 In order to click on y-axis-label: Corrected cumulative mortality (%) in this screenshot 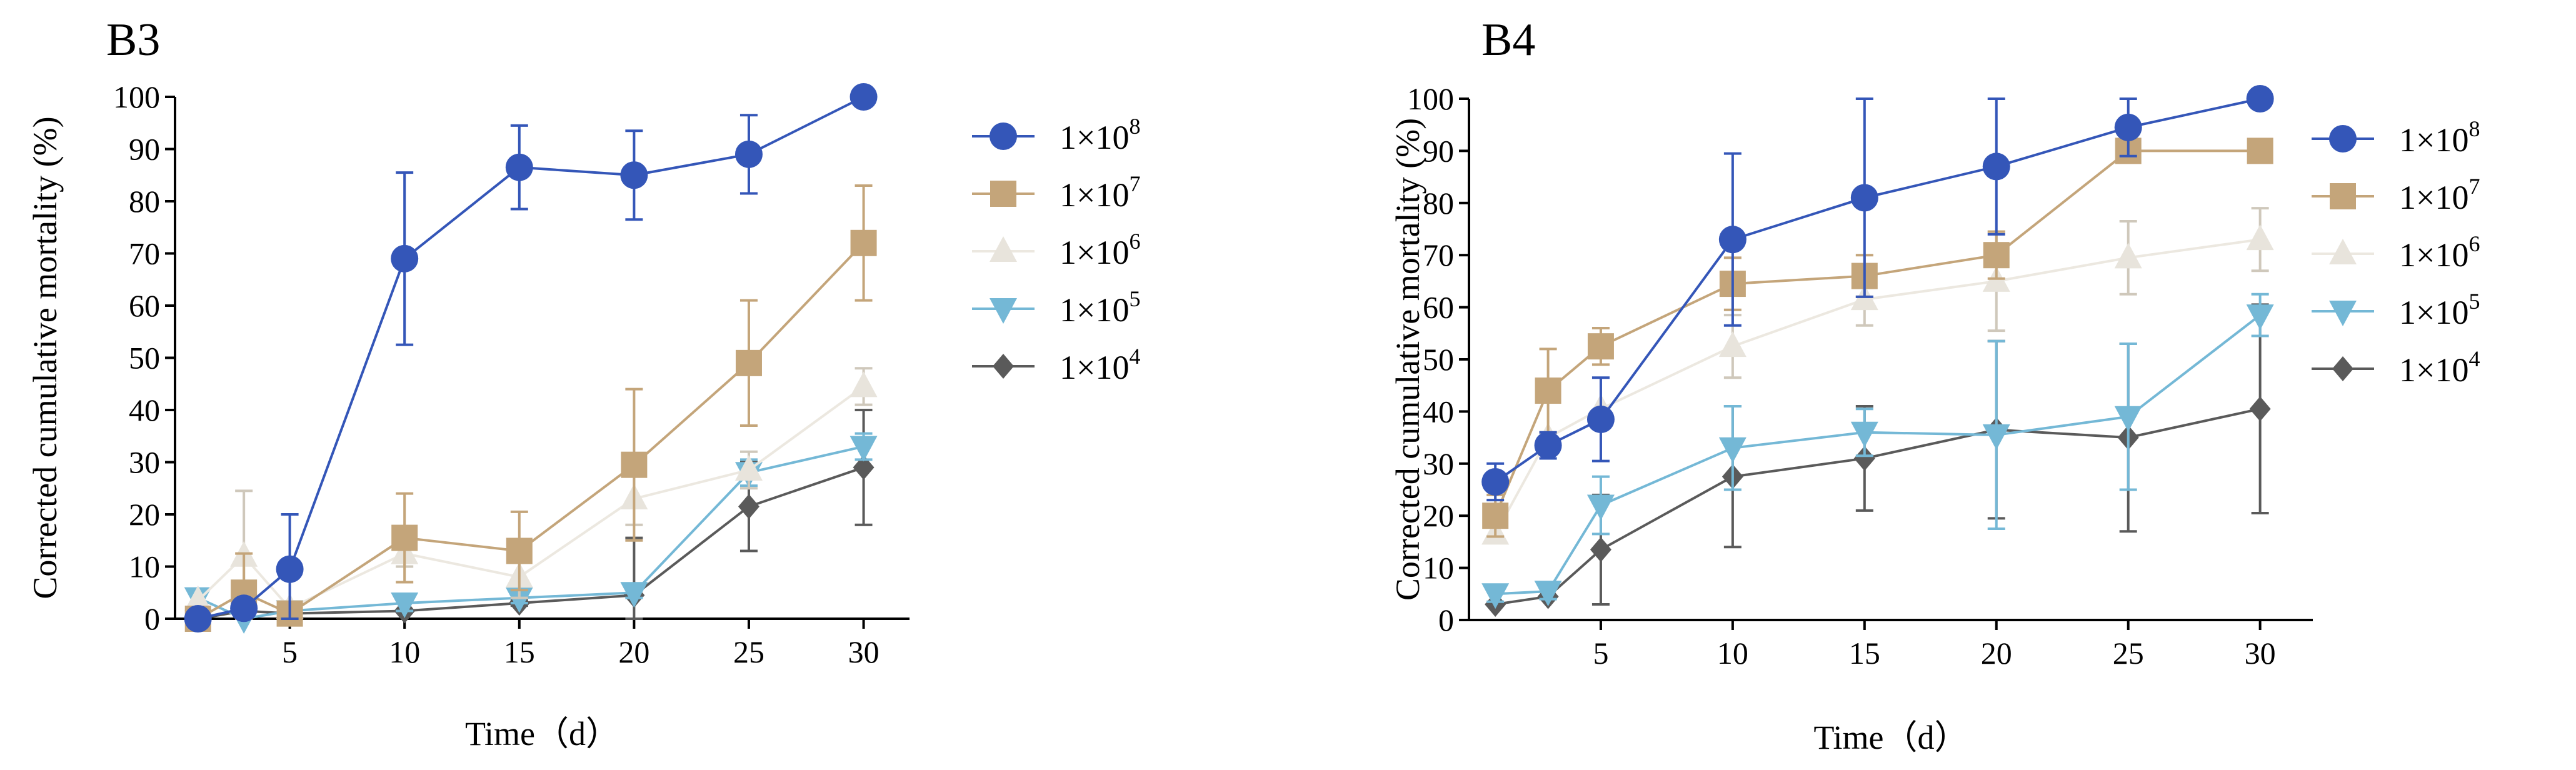, I will do `click(1407, 359)`.